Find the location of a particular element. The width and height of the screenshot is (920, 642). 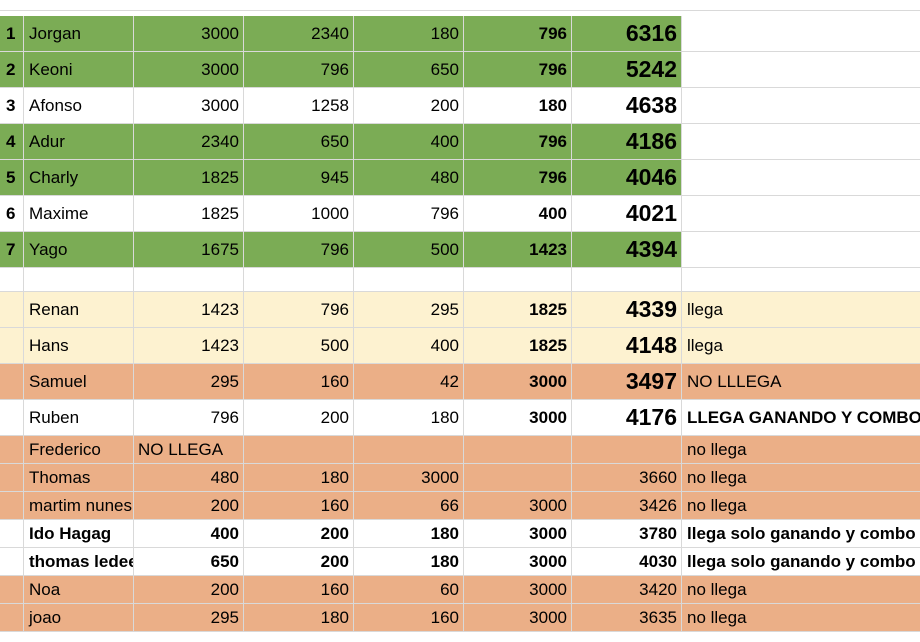

cell-v3: 160 is located at coordinates (409, 617).